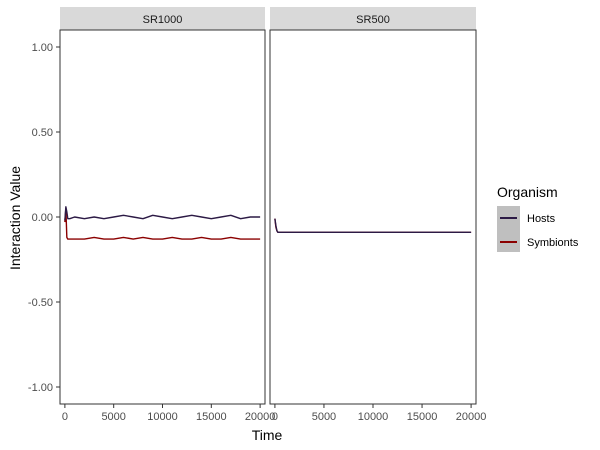  Describe the element at coordinates (527, 192) in the screenshot. I see `legend-title: Organism` at that location.